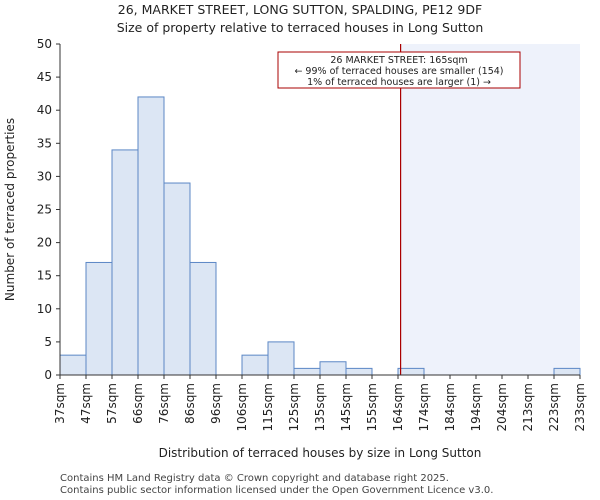 The image size is (600, 500). I want to click on y-tick-label: 5, so click(48, 342).